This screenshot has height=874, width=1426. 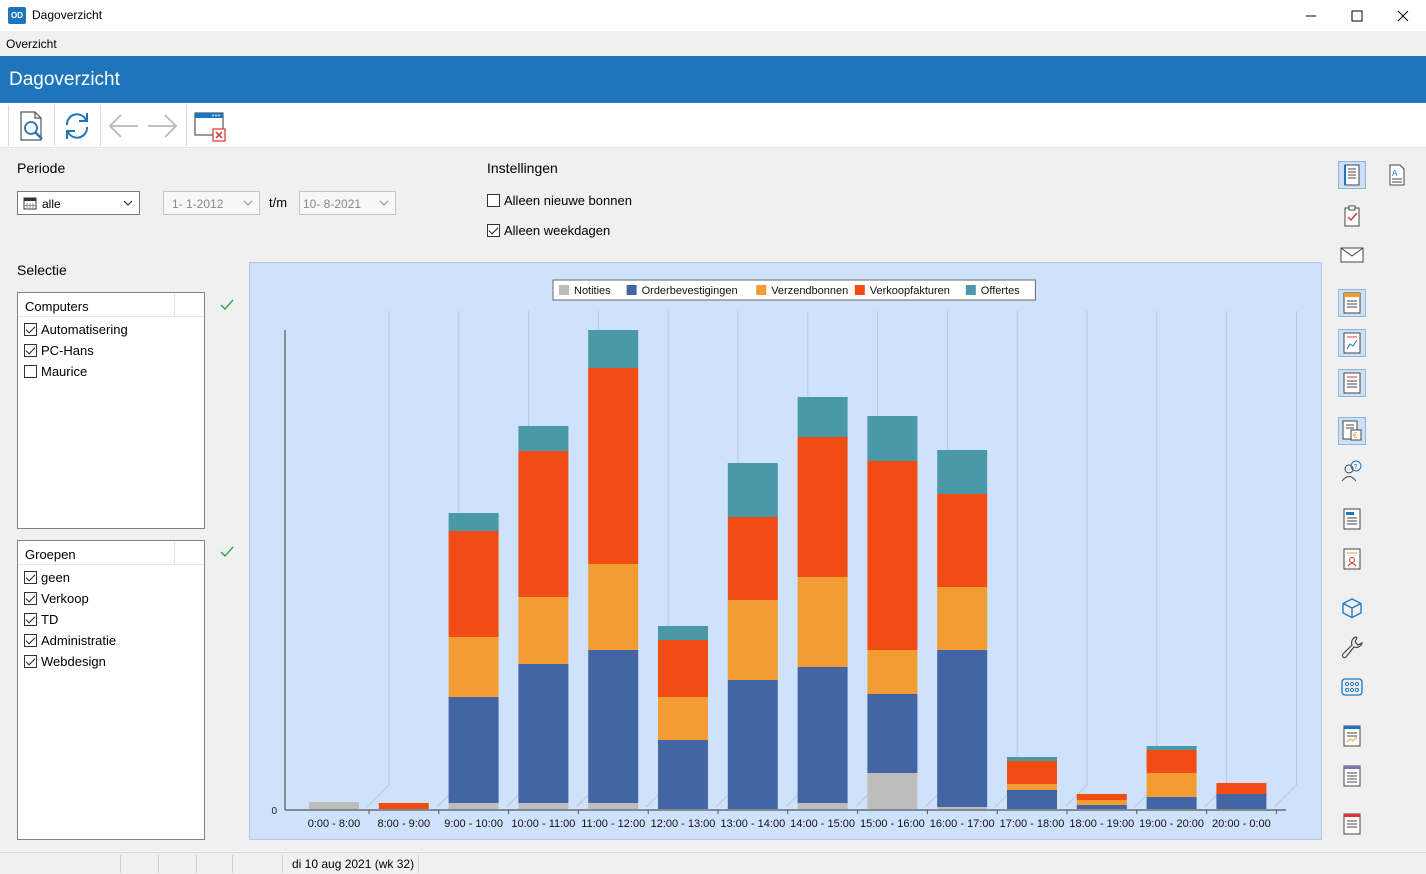 I want to click on legend-label: Offertes, so click(x=1000, y=291).